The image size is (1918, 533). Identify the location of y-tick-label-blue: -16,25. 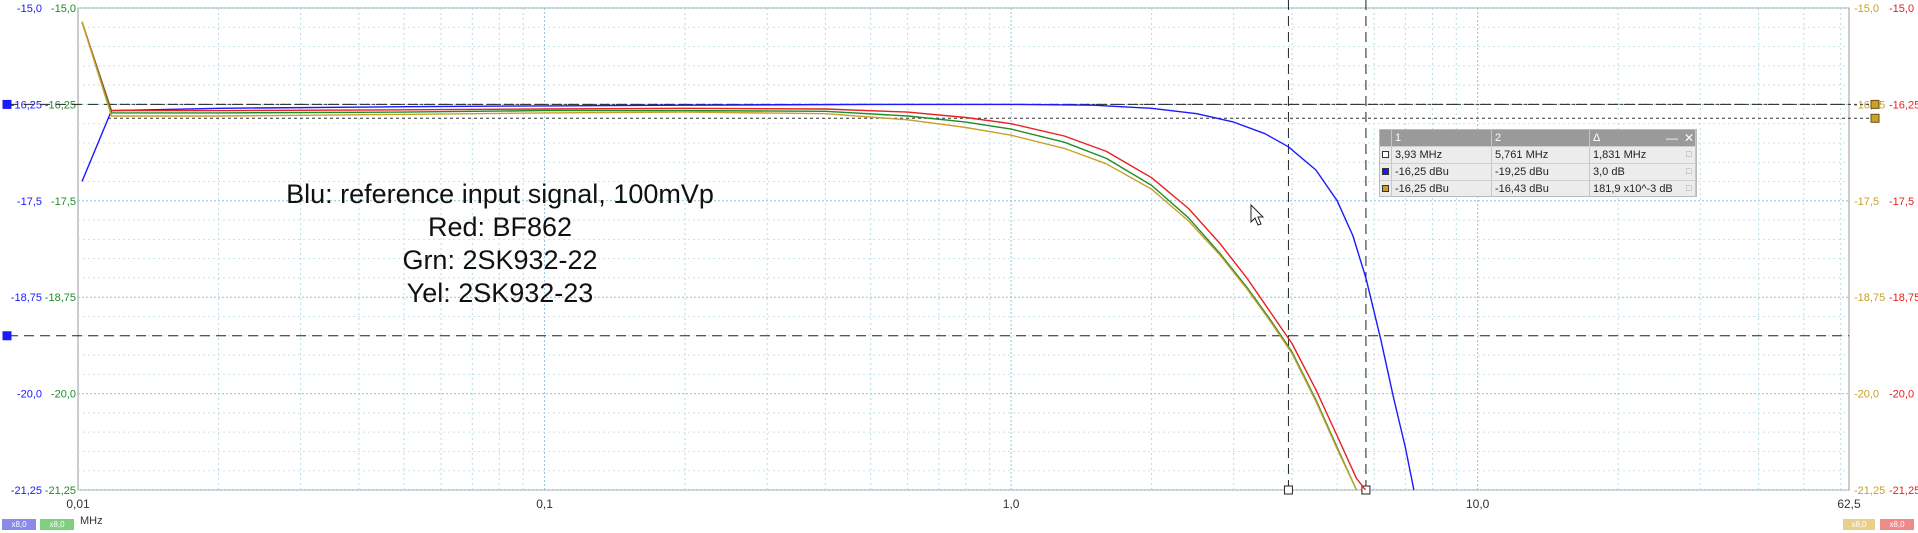
(26, 105).